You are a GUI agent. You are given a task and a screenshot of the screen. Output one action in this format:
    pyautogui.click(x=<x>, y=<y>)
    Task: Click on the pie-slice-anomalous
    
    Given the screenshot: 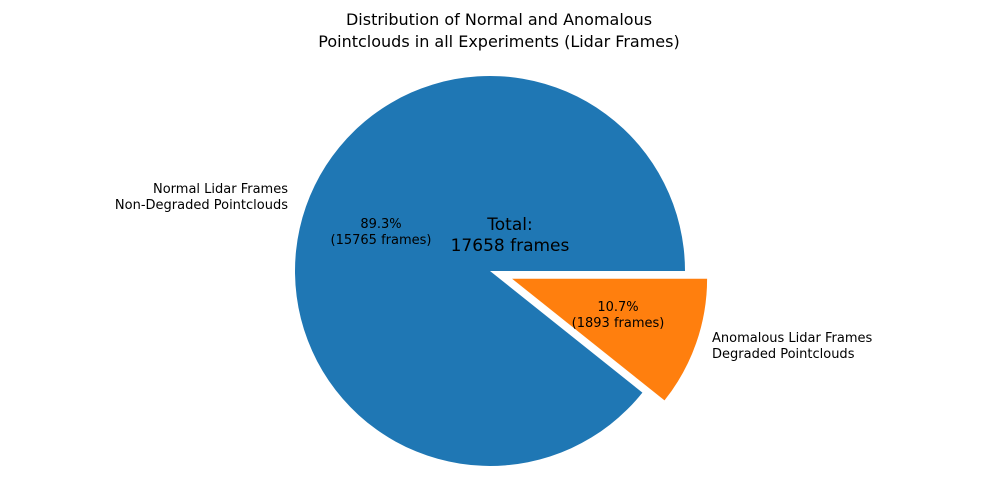 What is the action you would take?
    pyautogui.click(x=610, y=339)
    